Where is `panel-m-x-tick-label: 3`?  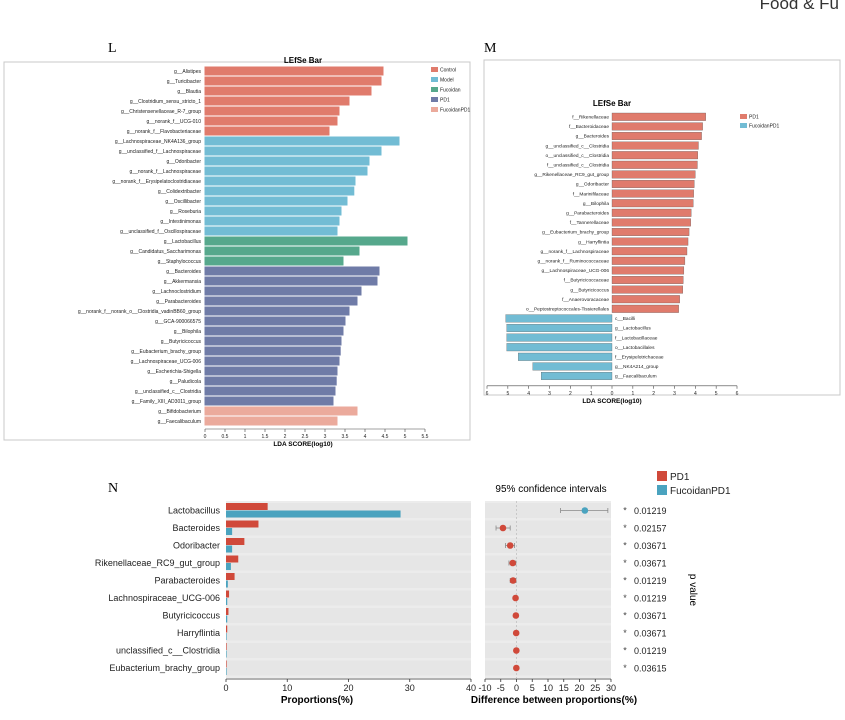 panel-m-x-tick-label: 3 is located at coordinates (674, 394).